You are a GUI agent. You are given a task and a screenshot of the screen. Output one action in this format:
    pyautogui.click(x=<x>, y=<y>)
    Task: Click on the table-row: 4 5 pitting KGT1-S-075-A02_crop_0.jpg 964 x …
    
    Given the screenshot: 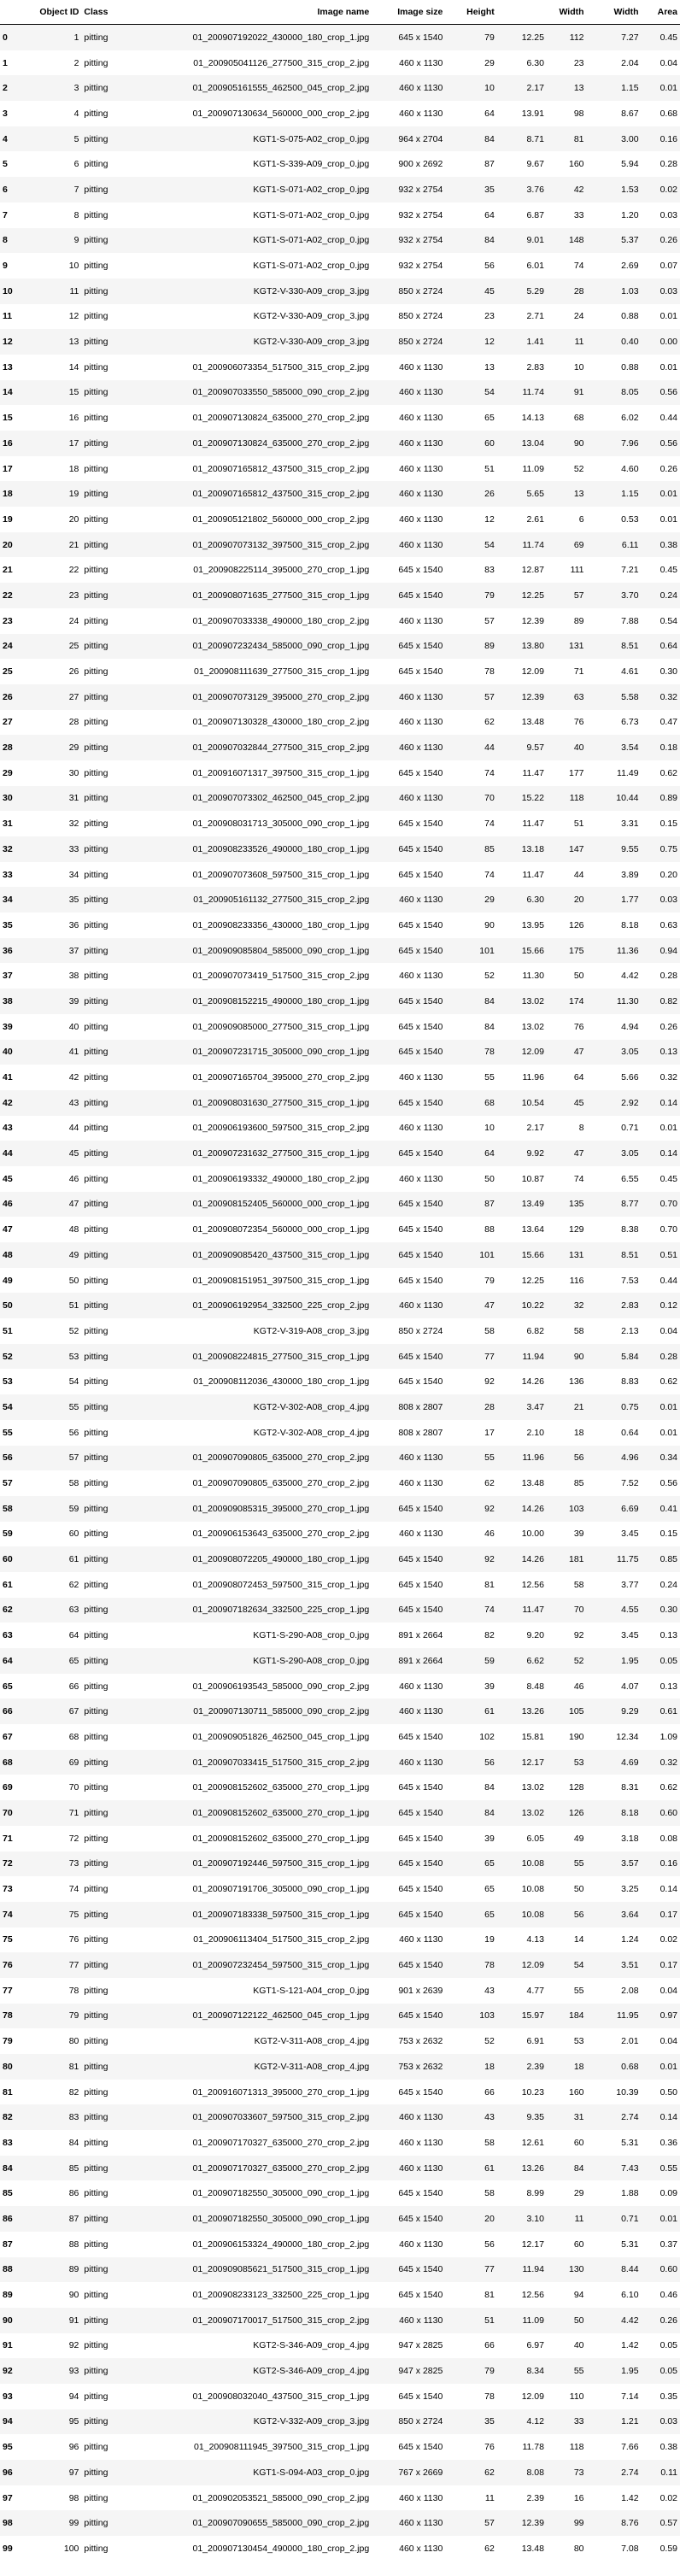 What is the action you would take?
    pyautogui.click(x=340, y=139)
    